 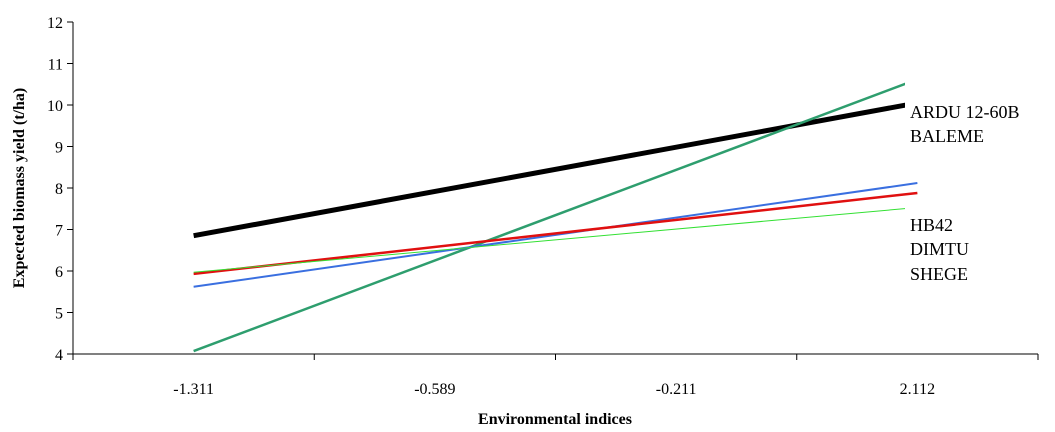 What do you see at coordinates (917, 389) in the screenshot?
I see `x-tick-label: 2.112` at bounding box center [917, 389].